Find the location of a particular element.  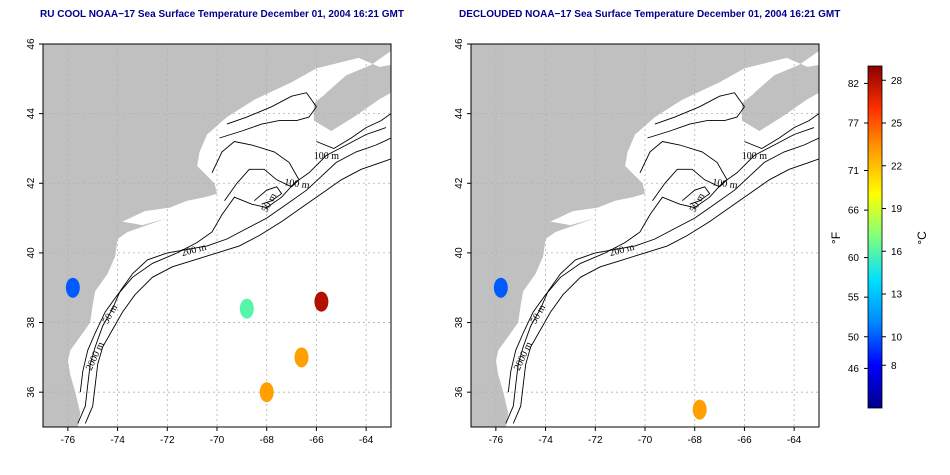

colorbar-label-f: 66 is located at coordinates (854, 211).